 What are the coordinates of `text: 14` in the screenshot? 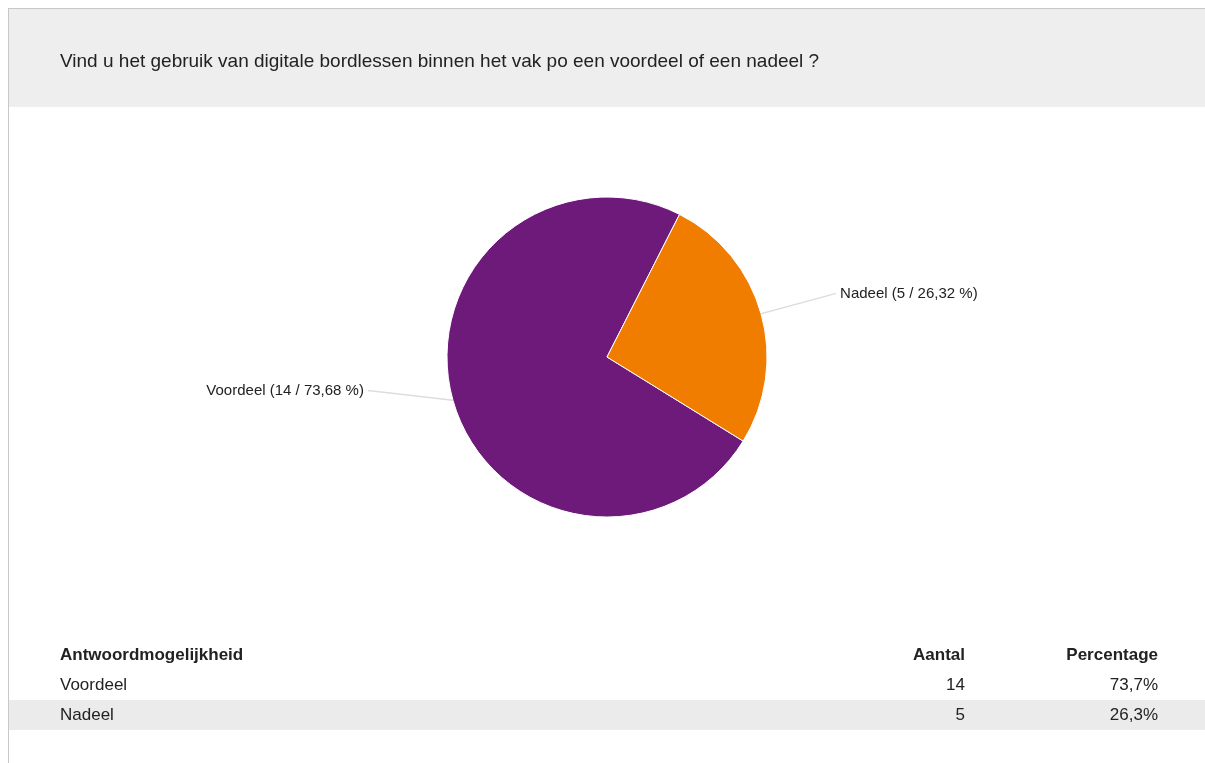 It's located at (955, 685).